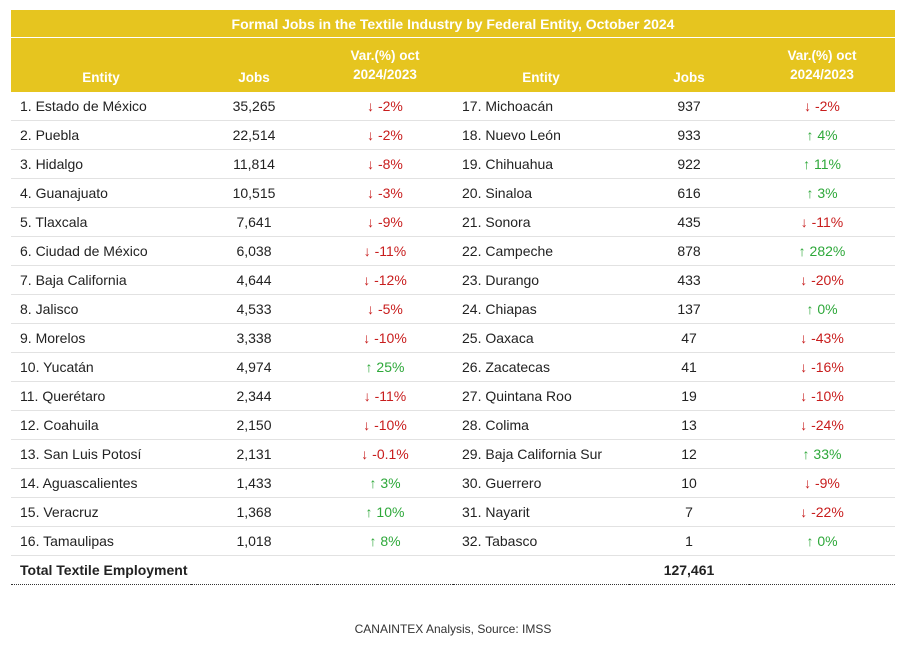 Image resolution: width=906 pixels, height=658 pixels. I want to click on variation-value: 4%, so click(827, 135).